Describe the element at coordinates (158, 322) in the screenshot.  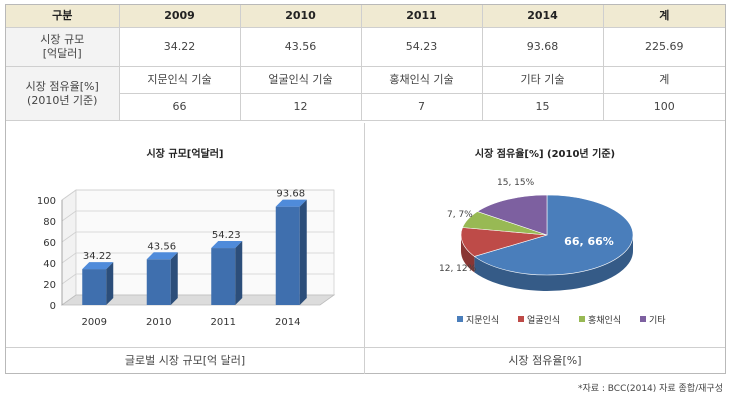
I see `x-tick-label: 2010` at that location.